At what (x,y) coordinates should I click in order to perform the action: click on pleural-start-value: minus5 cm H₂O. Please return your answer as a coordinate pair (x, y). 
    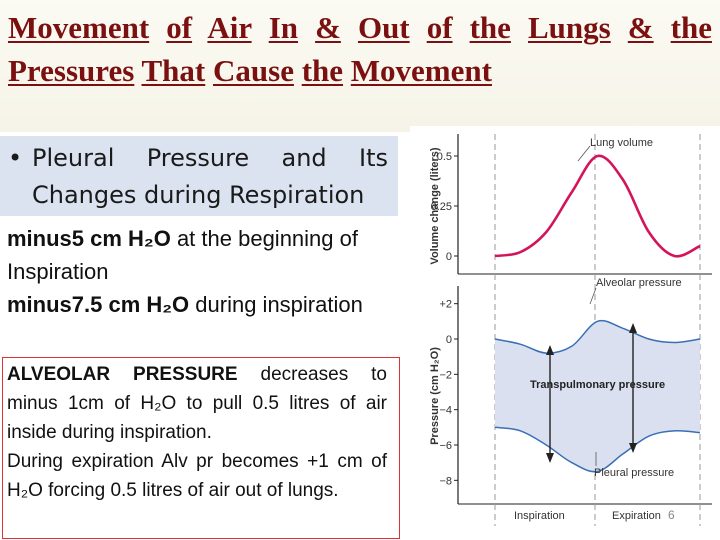
    Looking at the image, I should click on (89, 238).